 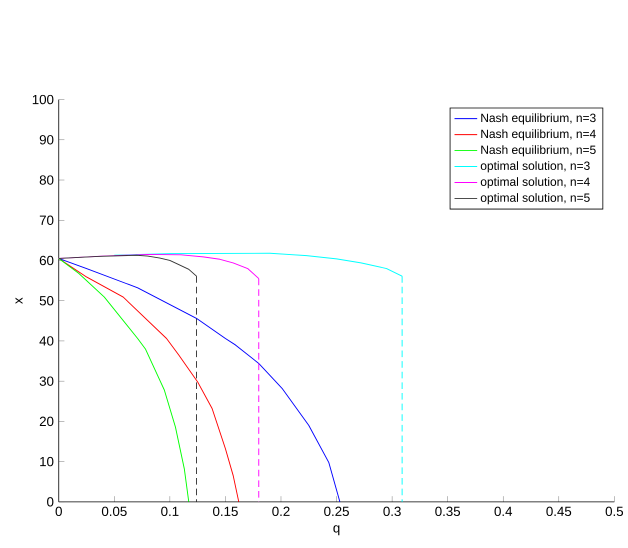 I want to click on legend-label: Nash equilibrium, n=3, so click(x=538, y=119).